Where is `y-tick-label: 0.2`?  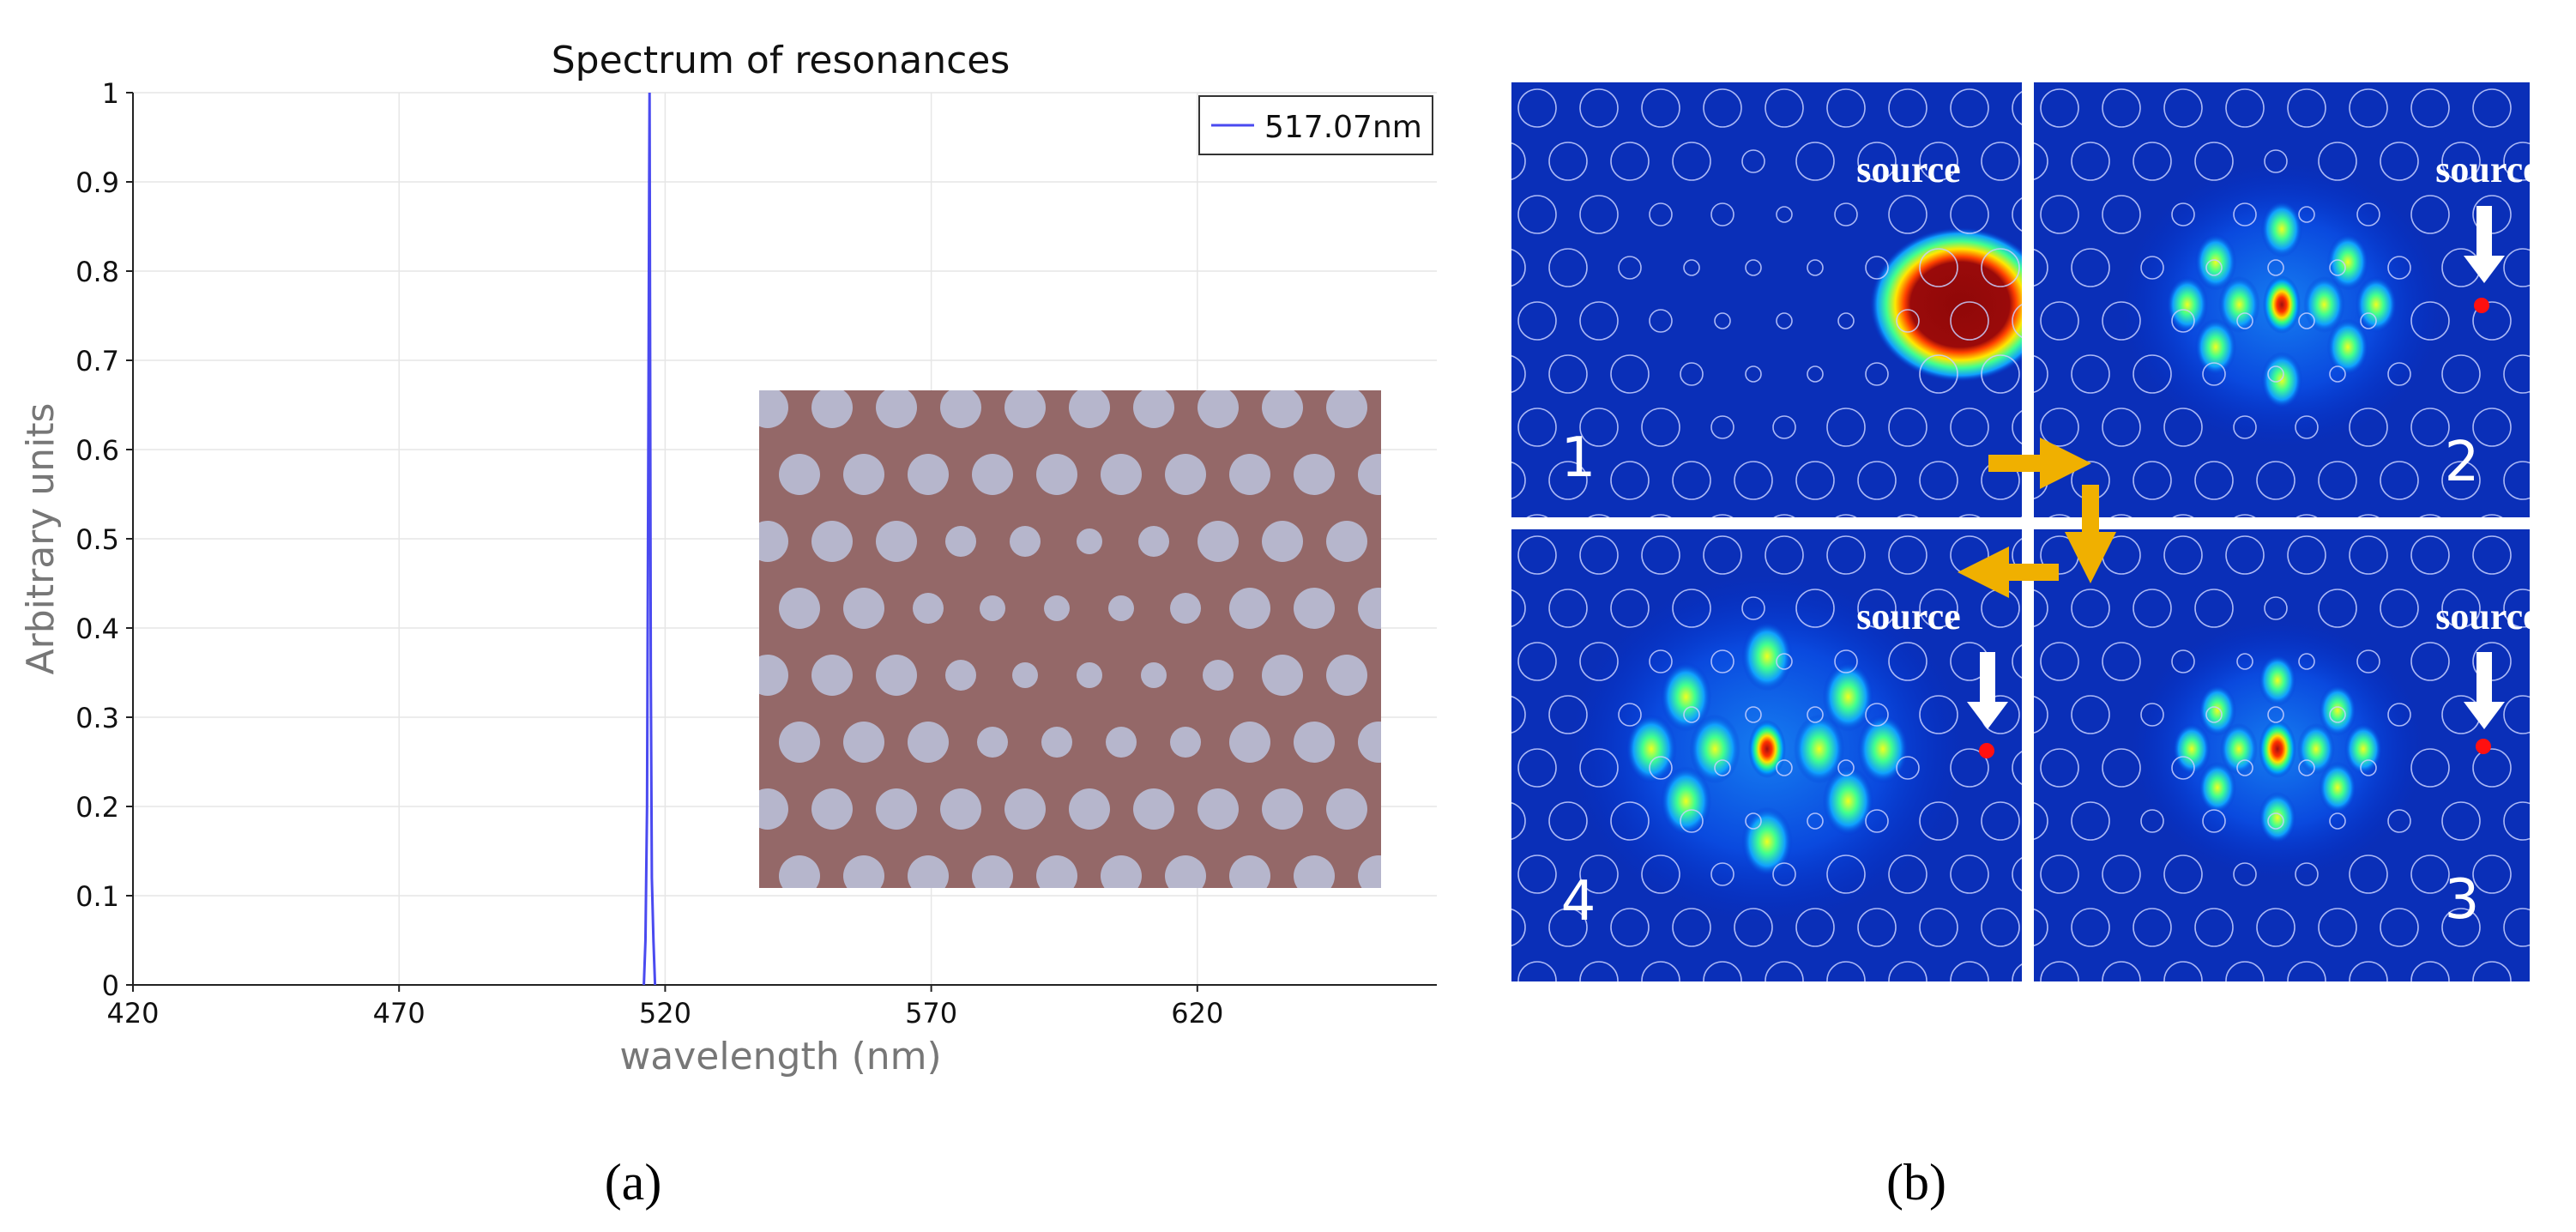
y-tick-label: 0.2 is located at coordinates (97, 807).